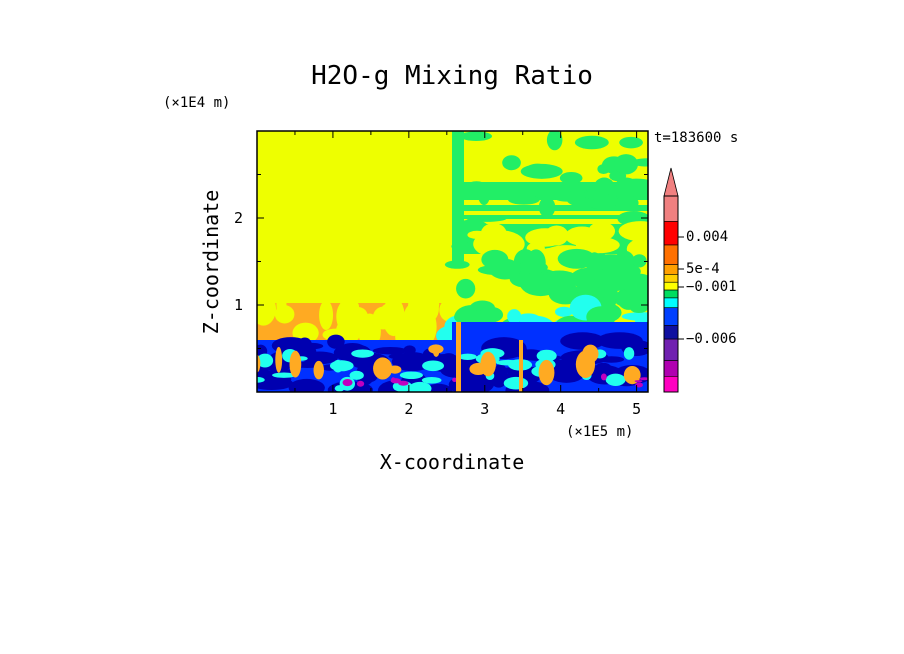 This screenshot has width=904, height=654. Describe the element at coordinates (408, 409) in the screenshot. I see `x-tick-label: 2` at that location.